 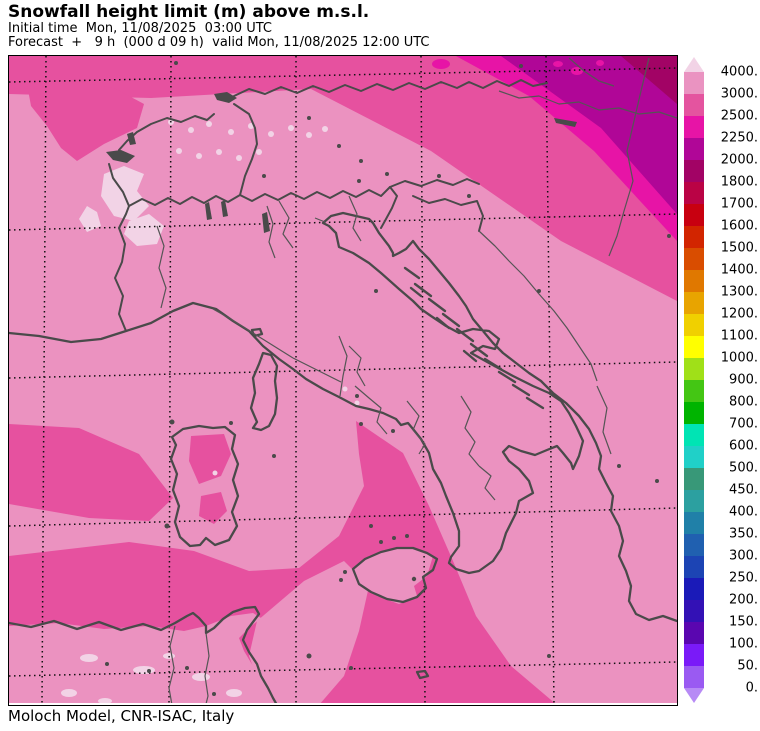 I want to click on colorbar-tick-label: 1500., so click(x=739, y=248).